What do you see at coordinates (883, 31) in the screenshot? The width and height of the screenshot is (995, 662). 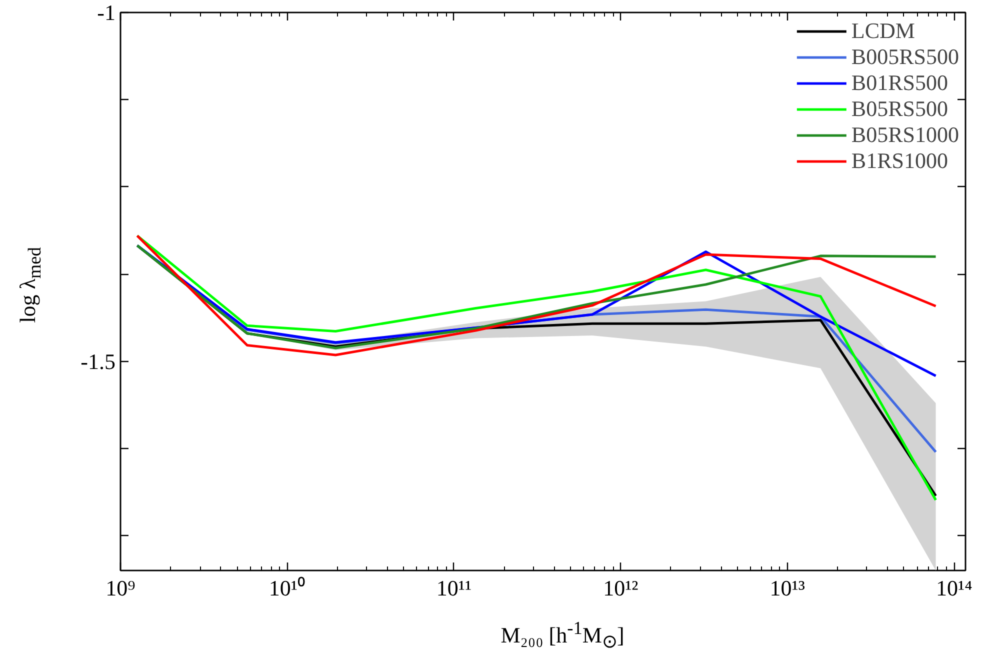 I see `legend-label: LCDM` at bounding box center [883, 31].